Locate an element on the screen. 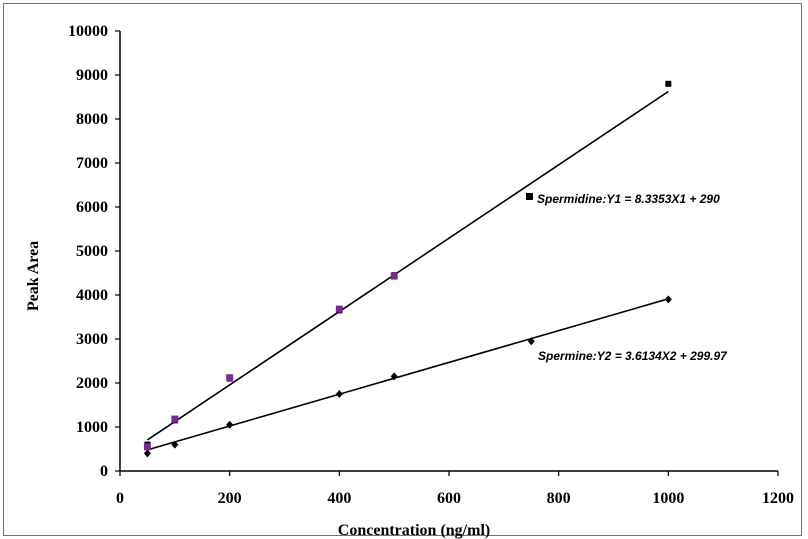  y-tick-label: 4000 is located at coordinates (92, 295).